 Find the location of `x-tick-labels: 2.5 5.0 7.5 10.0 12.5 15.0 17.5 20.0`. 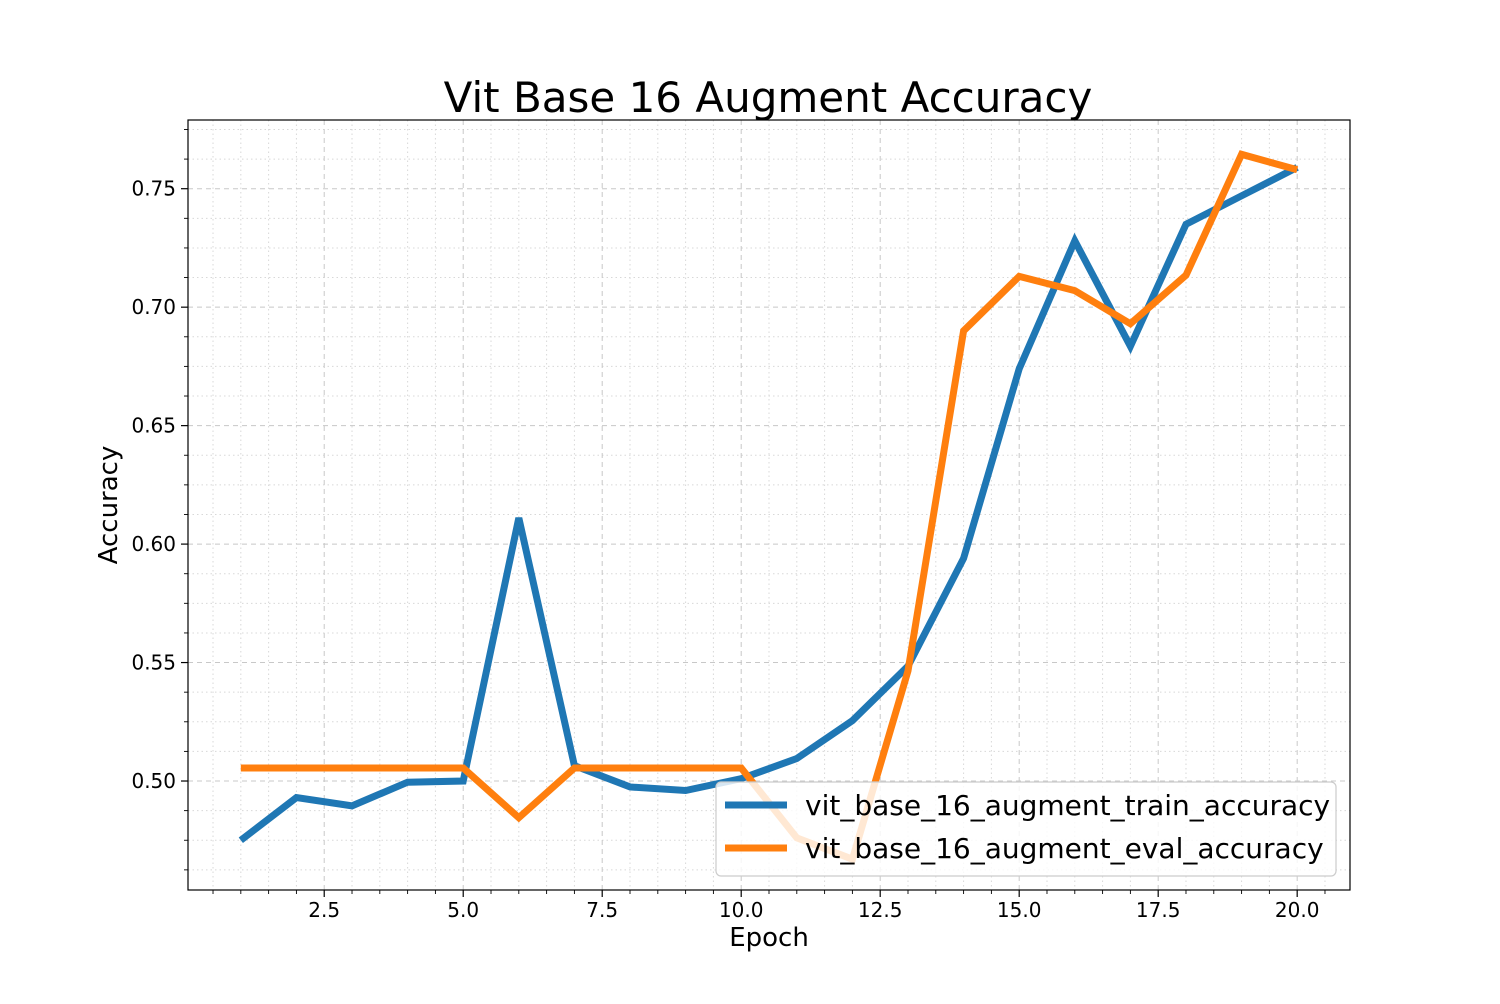

x-tick-labels: 2.5 5.0 7.5 10.0 12.5 15.0 17.5 20.0 is located at coordinates (813, 910).